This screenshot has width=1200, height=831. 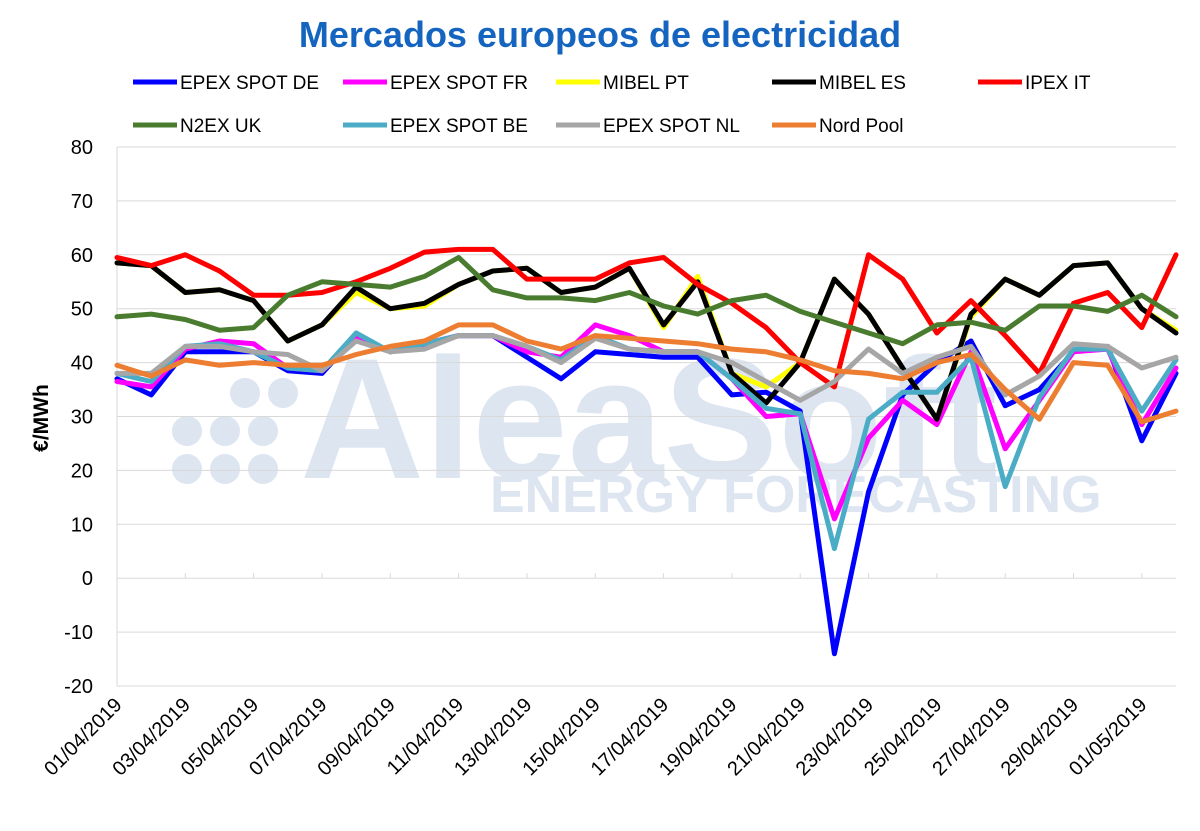 I want to click on y-tick-label: 60, so click(x=82, y=256).